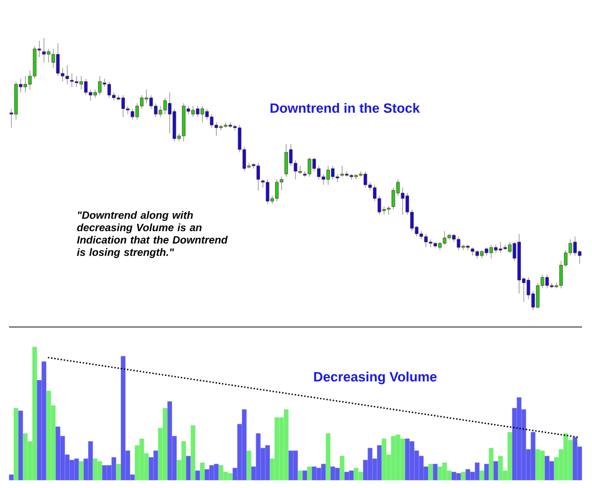  What do you see at coordinates (152, 234) in the screenshot?
I see `annotation: "Downtrend along with decreasing Volume is an Indication that the Downtrend is losing strength."` at bounding box center [152, 234].